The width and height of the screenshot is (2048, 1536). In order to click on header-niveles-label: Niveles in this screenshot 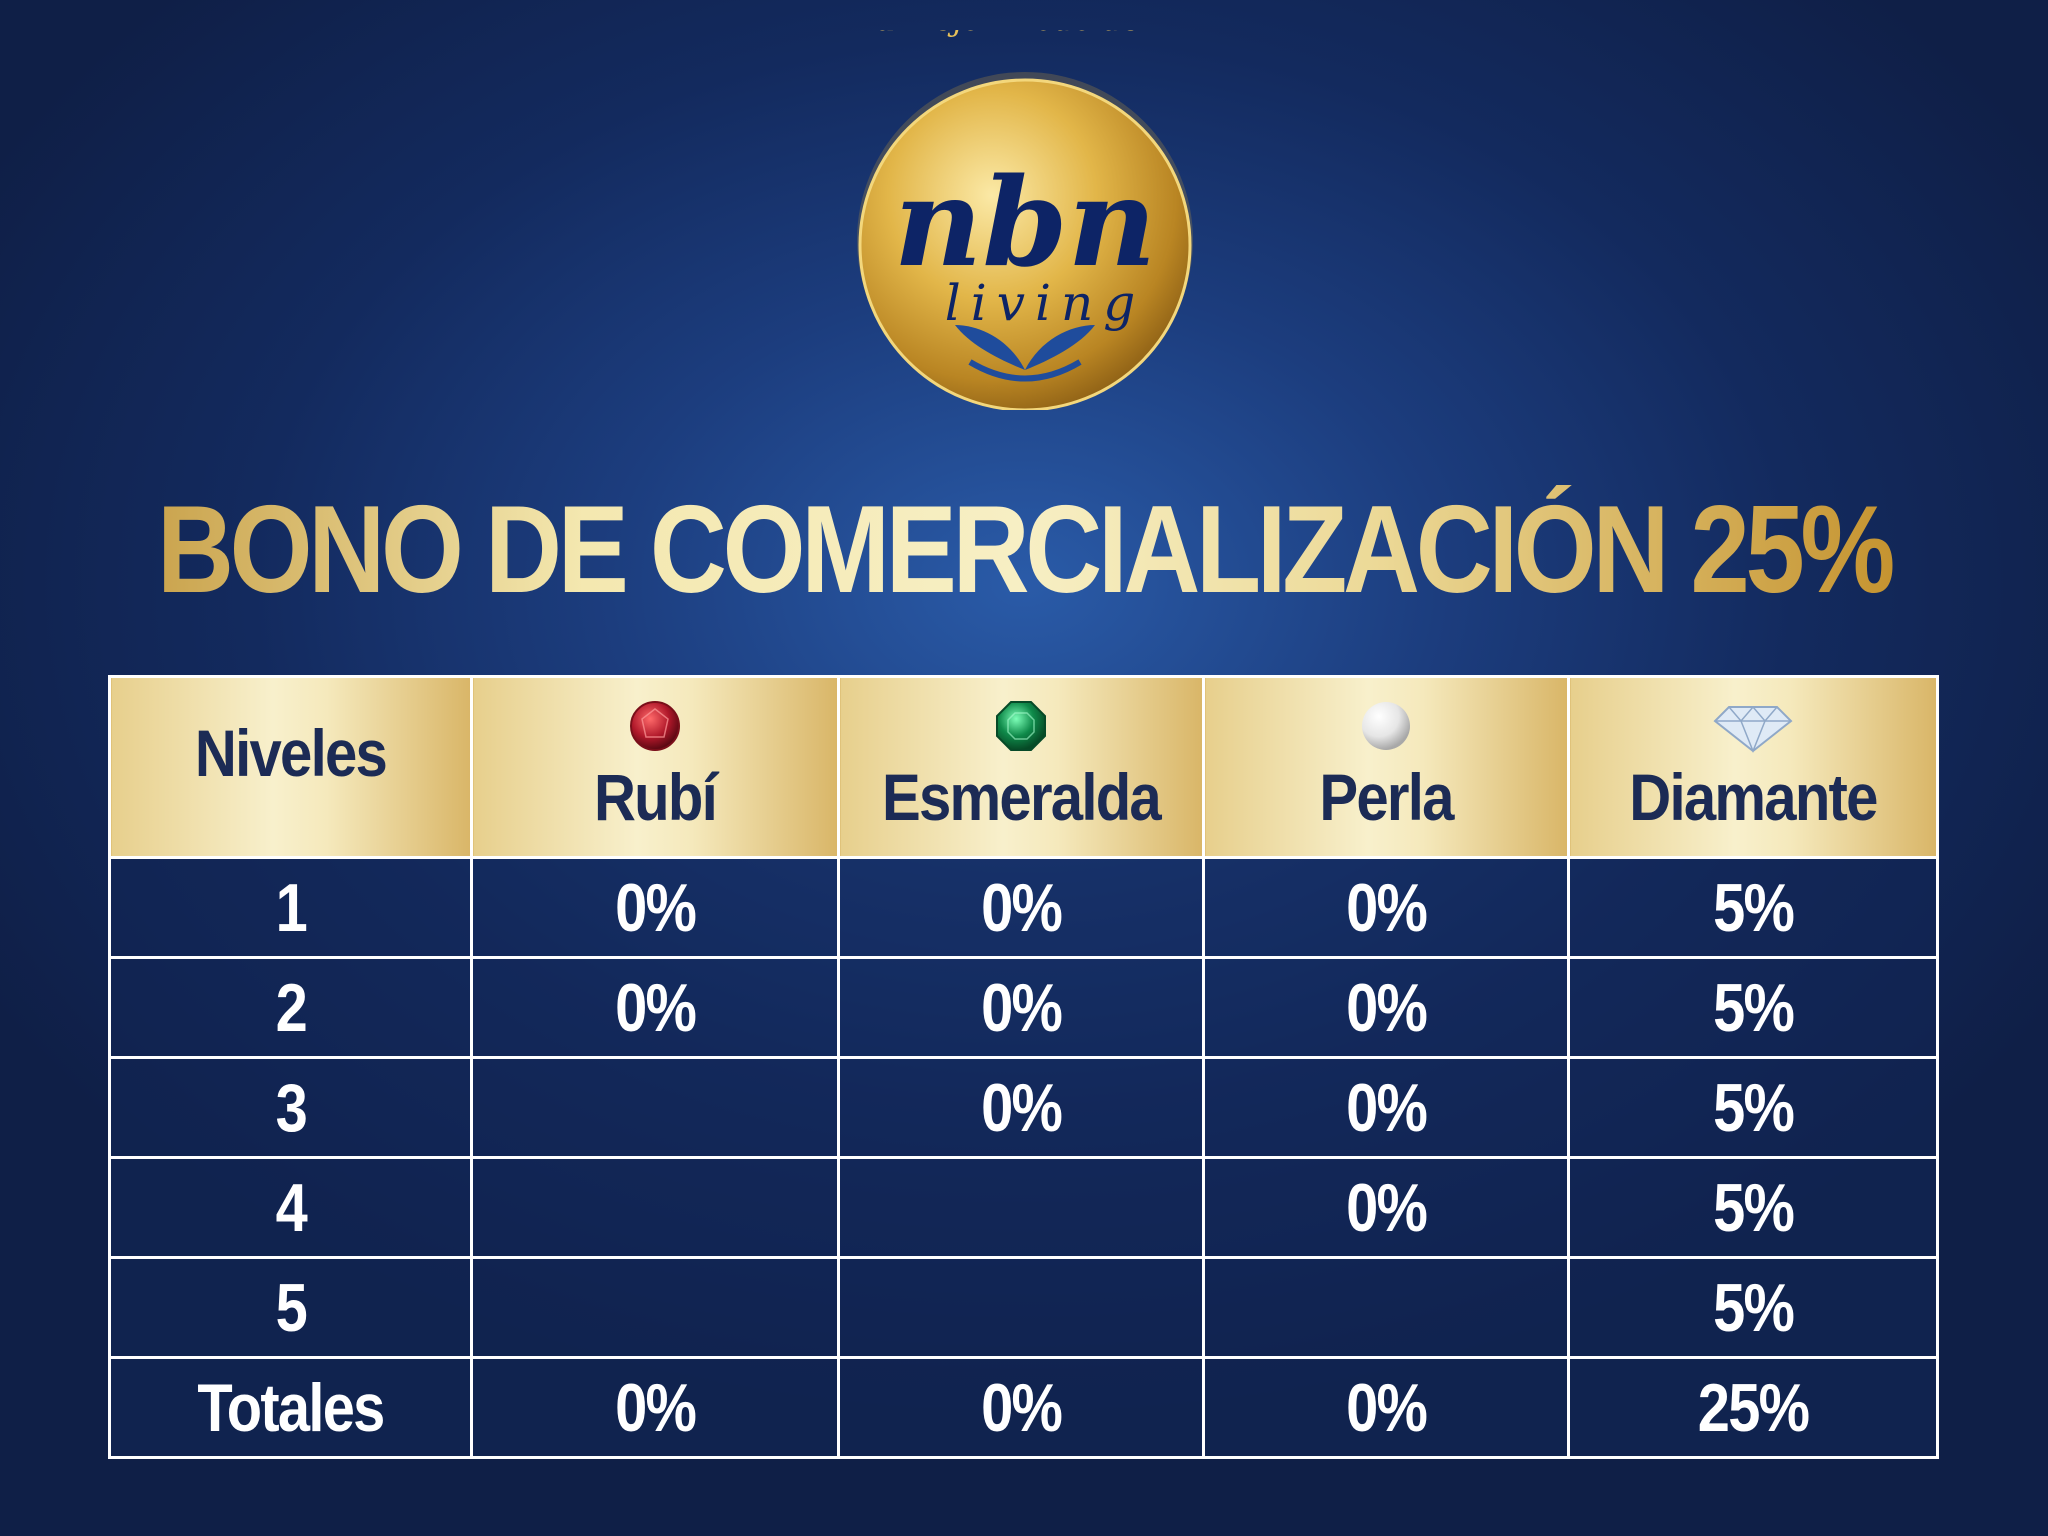, I will do `click(291, 753)`.